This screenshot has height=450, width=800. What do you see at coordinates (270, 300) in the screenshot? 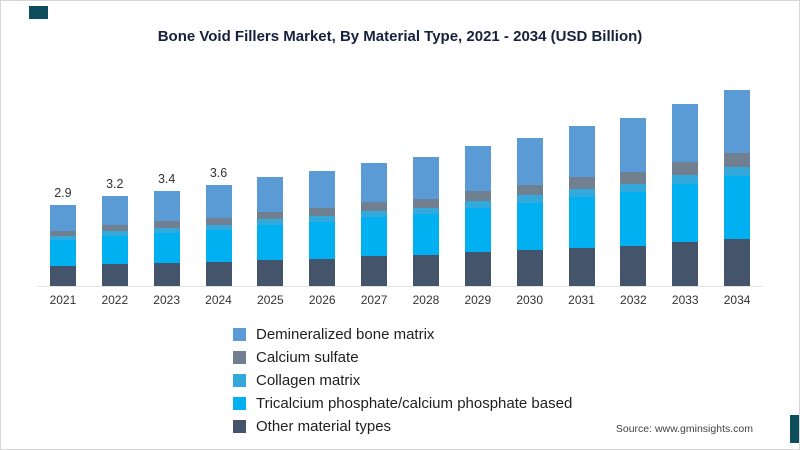
I see `x-axis-label: 2025` at bounding box center [270, 300].